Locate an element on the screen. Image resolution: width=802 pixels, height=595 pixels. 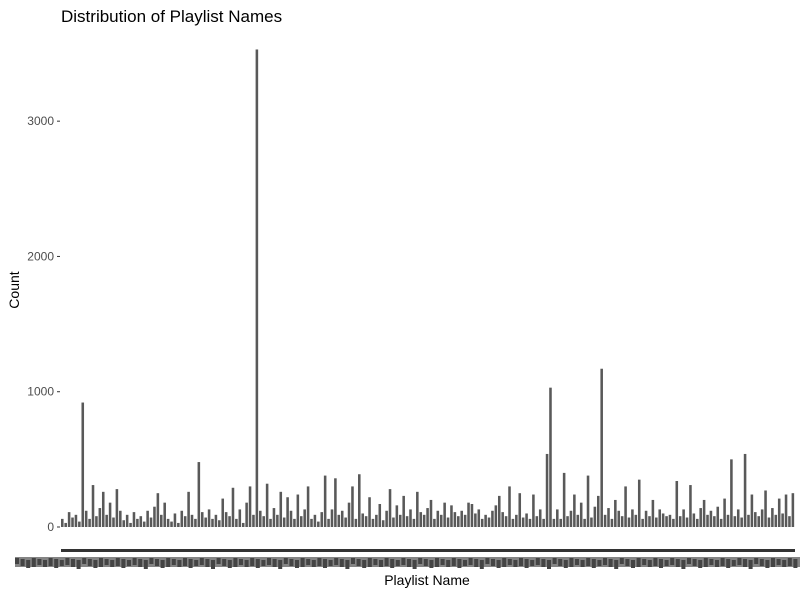
x-tick-band is located at coordinates (428, 550).